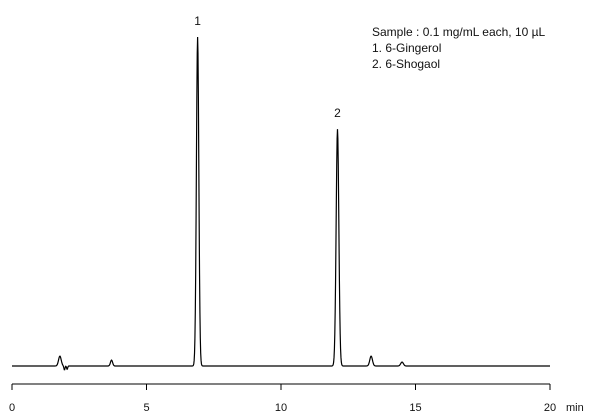  Describe the element at coordinates (406, 64) in the screenshot. I see `compound-2-label: 2. 6-Shogaol` at that location.